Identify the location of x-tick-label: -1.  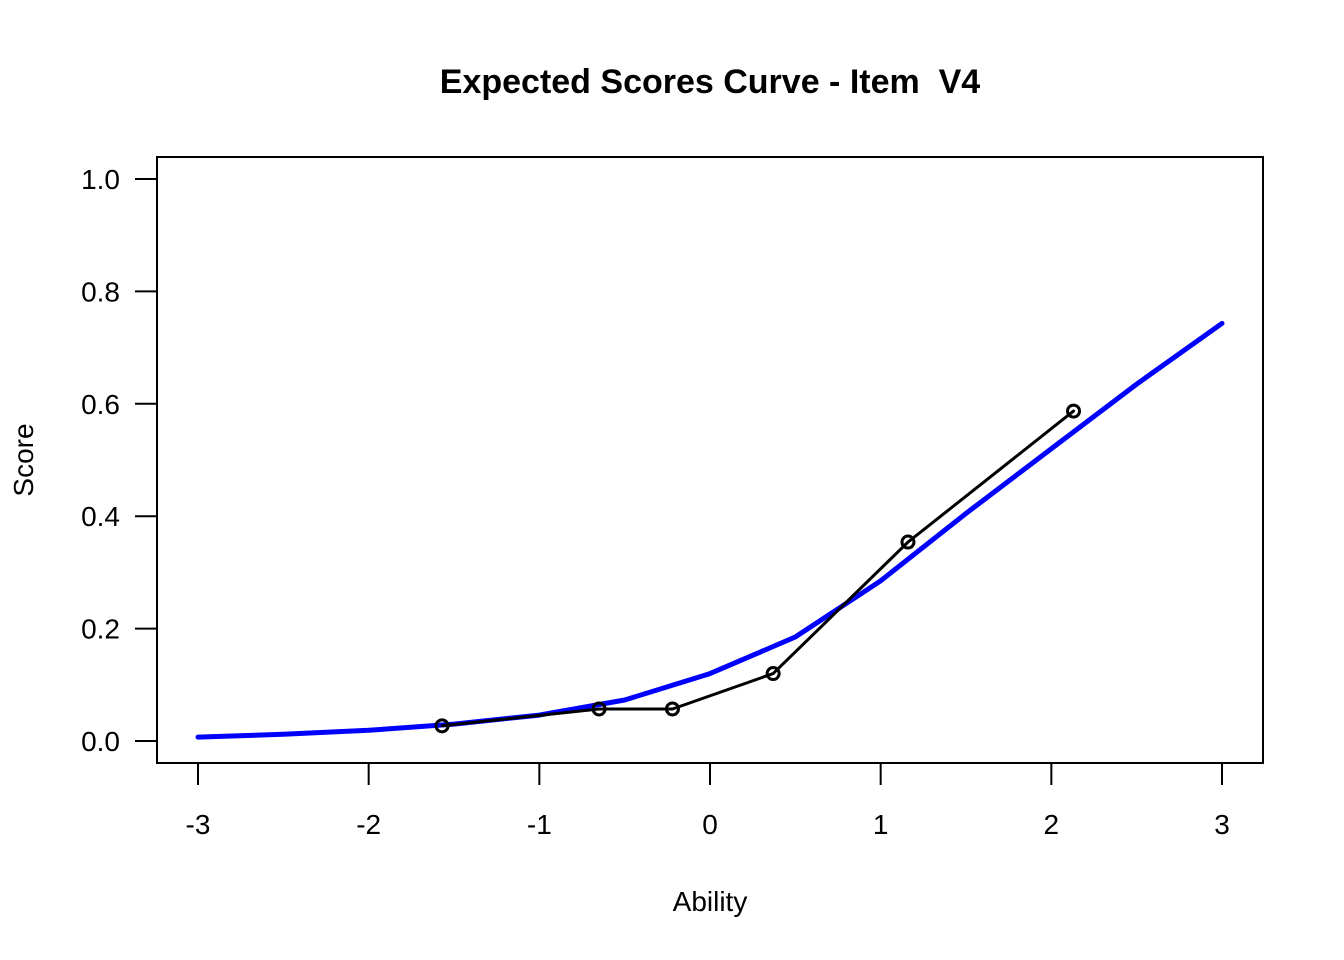
(539, 824).